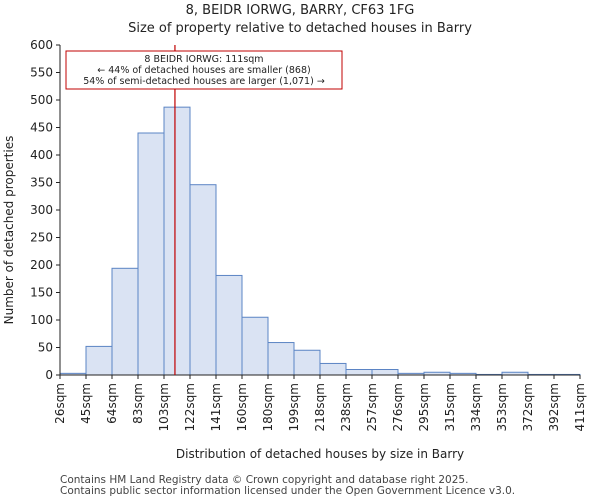  I want to click on y-tick-label: 250, so click(41, 238).